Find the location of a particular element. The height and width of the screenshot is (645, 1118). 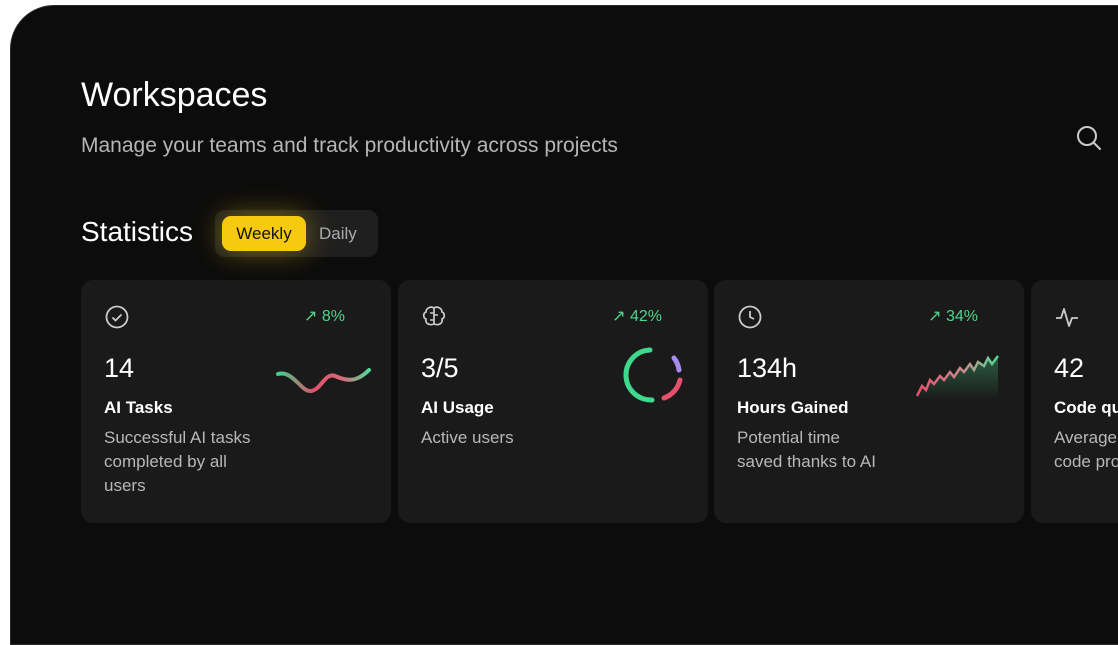

clock-icon is located at coordinates (750, 317).